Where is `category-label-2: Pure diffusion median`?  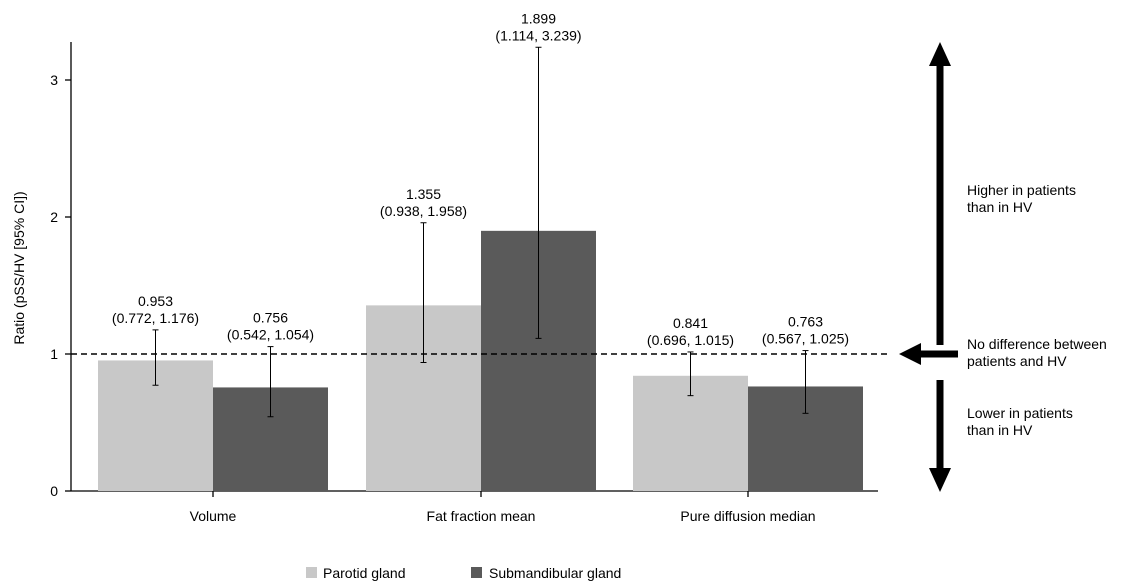 category-label-2: Pure diffusion median is located at coordinates (747, 516).